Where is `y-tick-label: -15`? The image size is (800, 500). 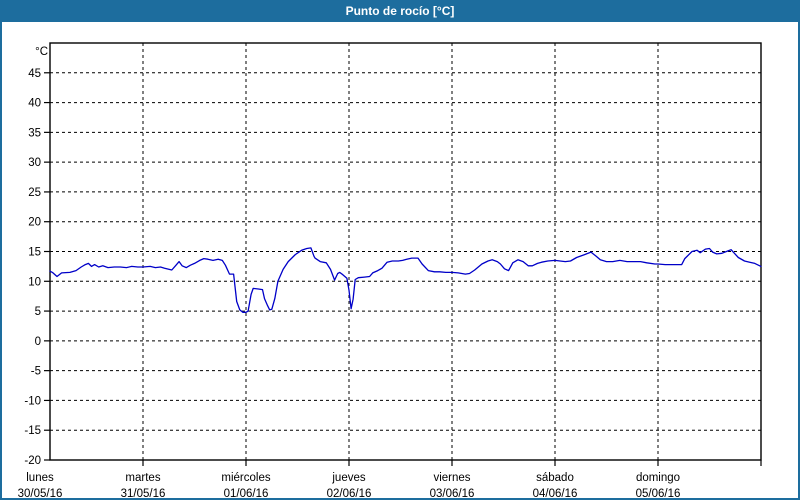 y-tick-label: -15 is located at coordinates (32, 431).